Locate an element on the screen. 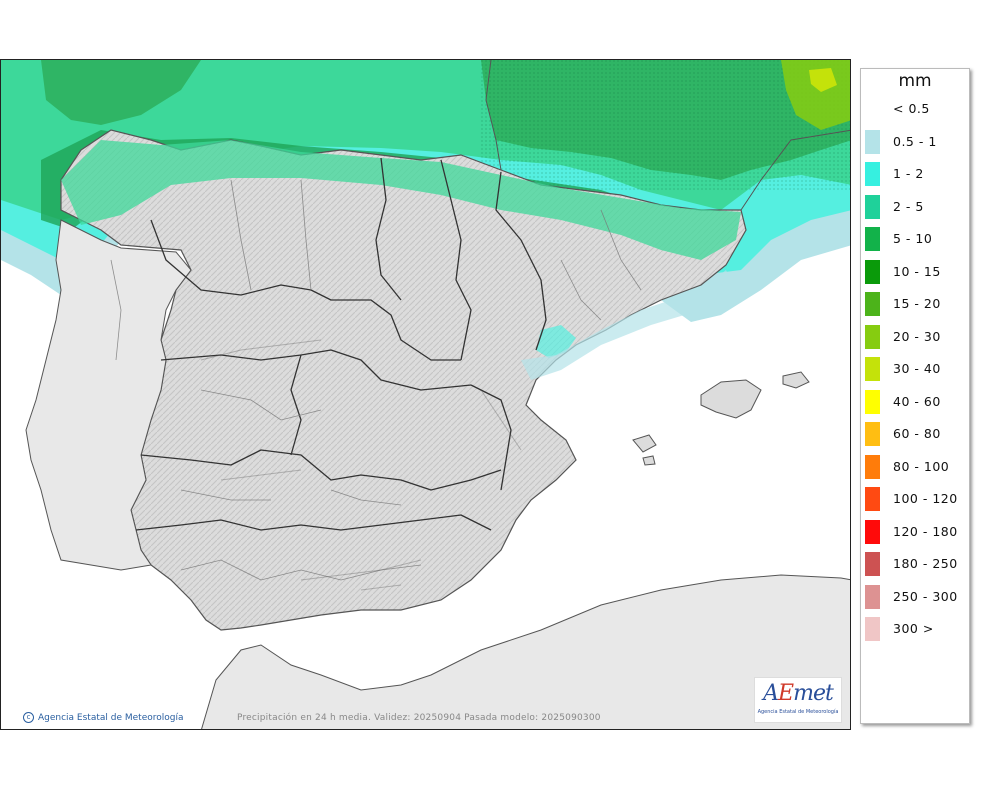  legend-item: < 0.5 is located at coordinates (915, 109).